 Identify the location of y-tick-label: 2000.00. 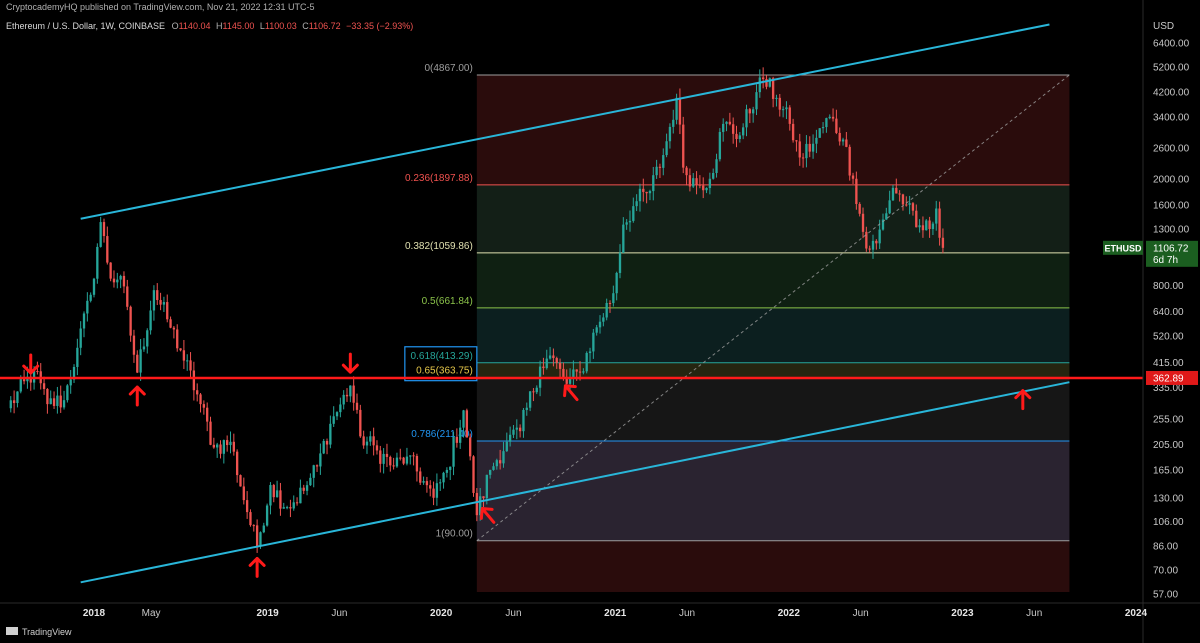
(1171, 179).